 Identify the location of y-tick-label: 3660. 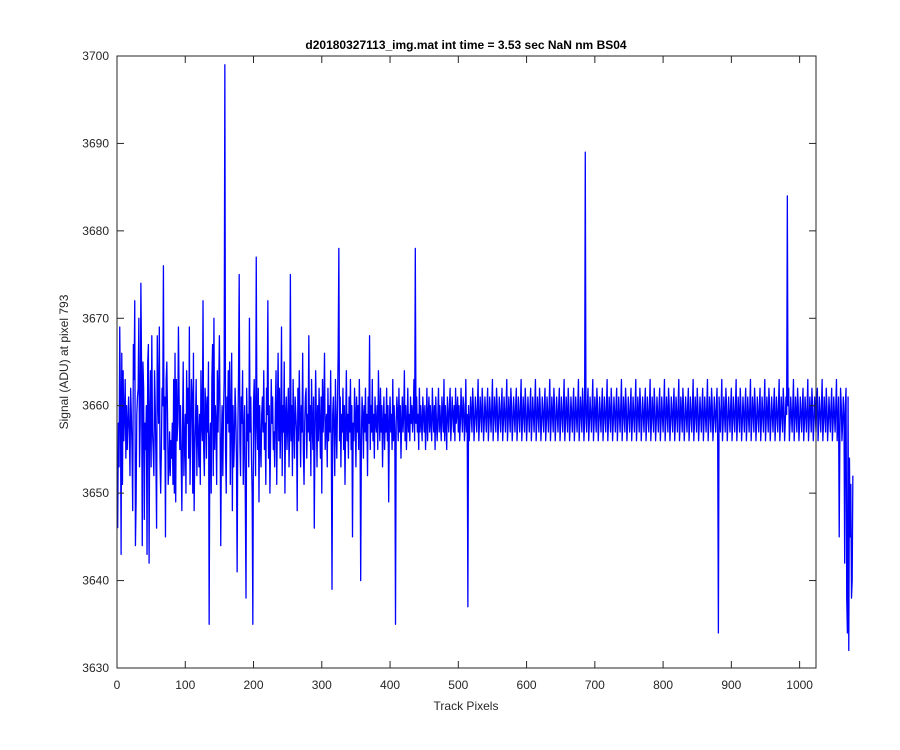
(95, 406).